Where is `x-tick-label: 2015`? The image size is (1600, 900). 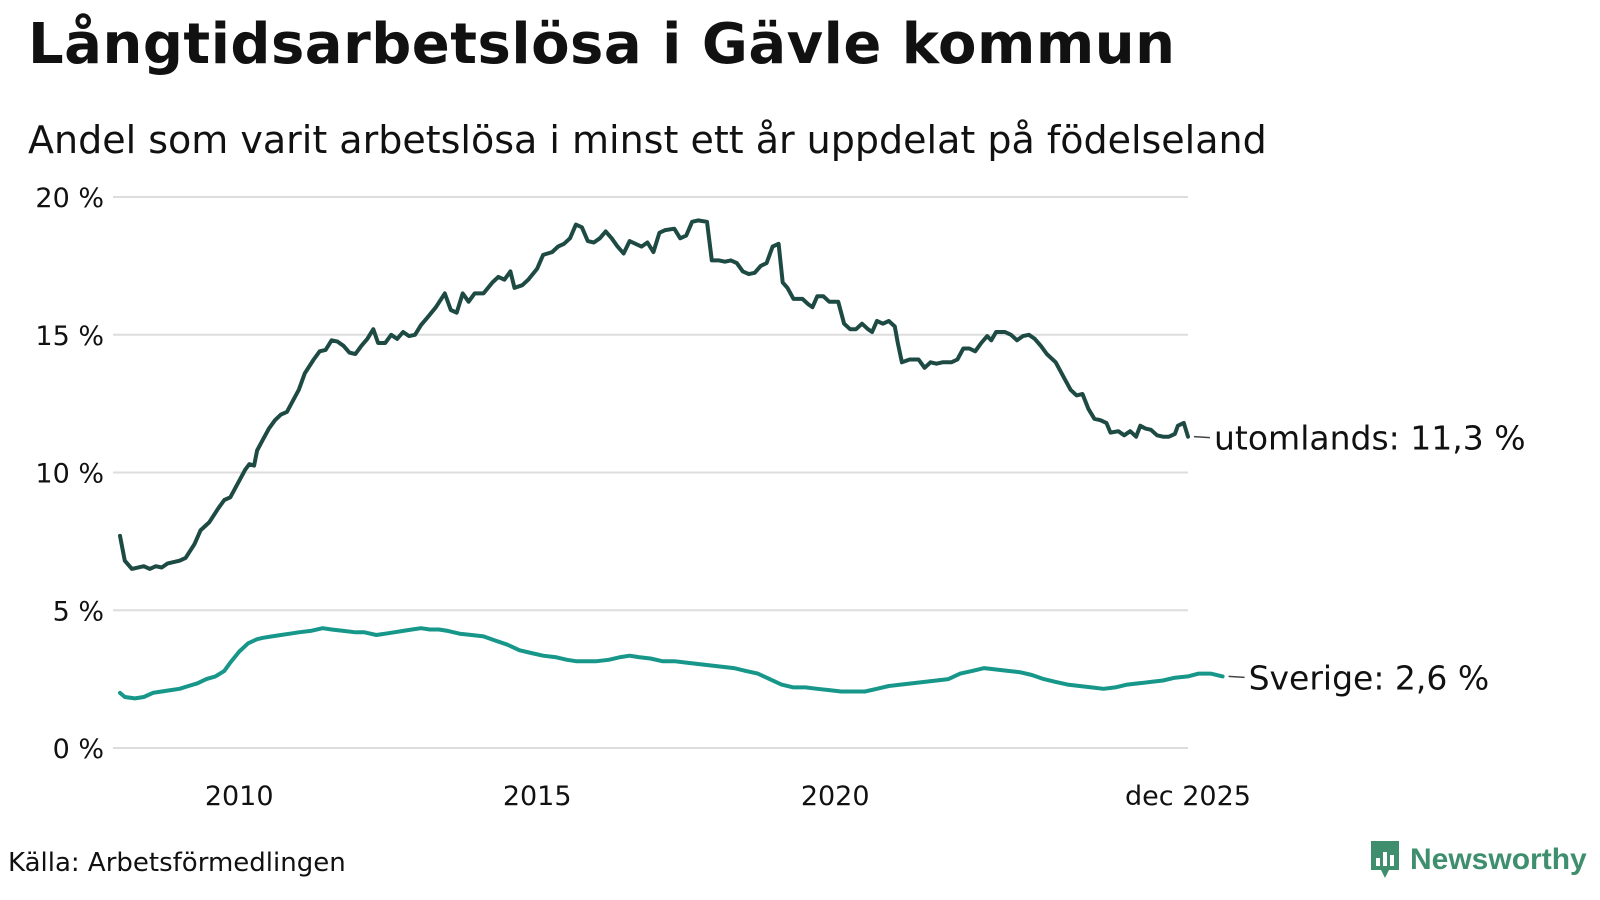
x-tick-label: 2015 is located at coordinates (537, 796).